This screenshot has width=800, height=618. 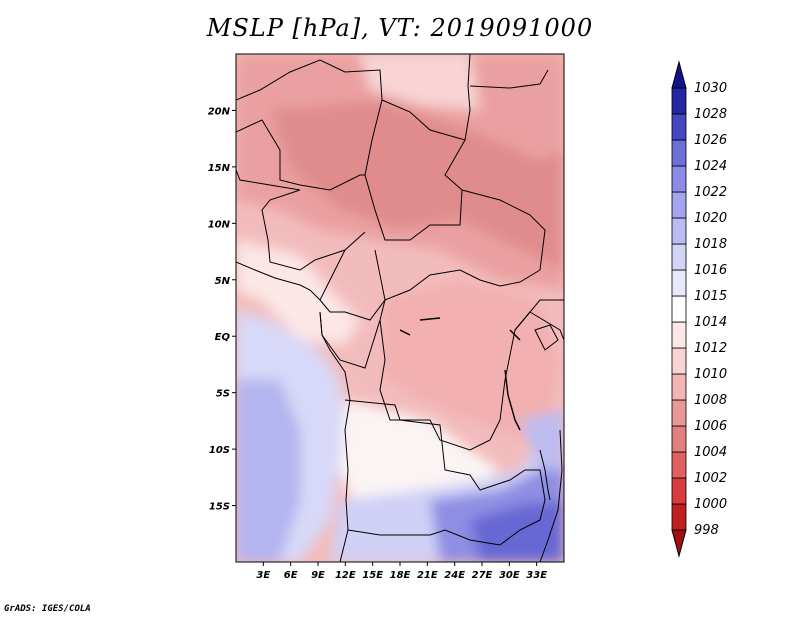 I want to click on border-sudan, so click(x=503, y=238).